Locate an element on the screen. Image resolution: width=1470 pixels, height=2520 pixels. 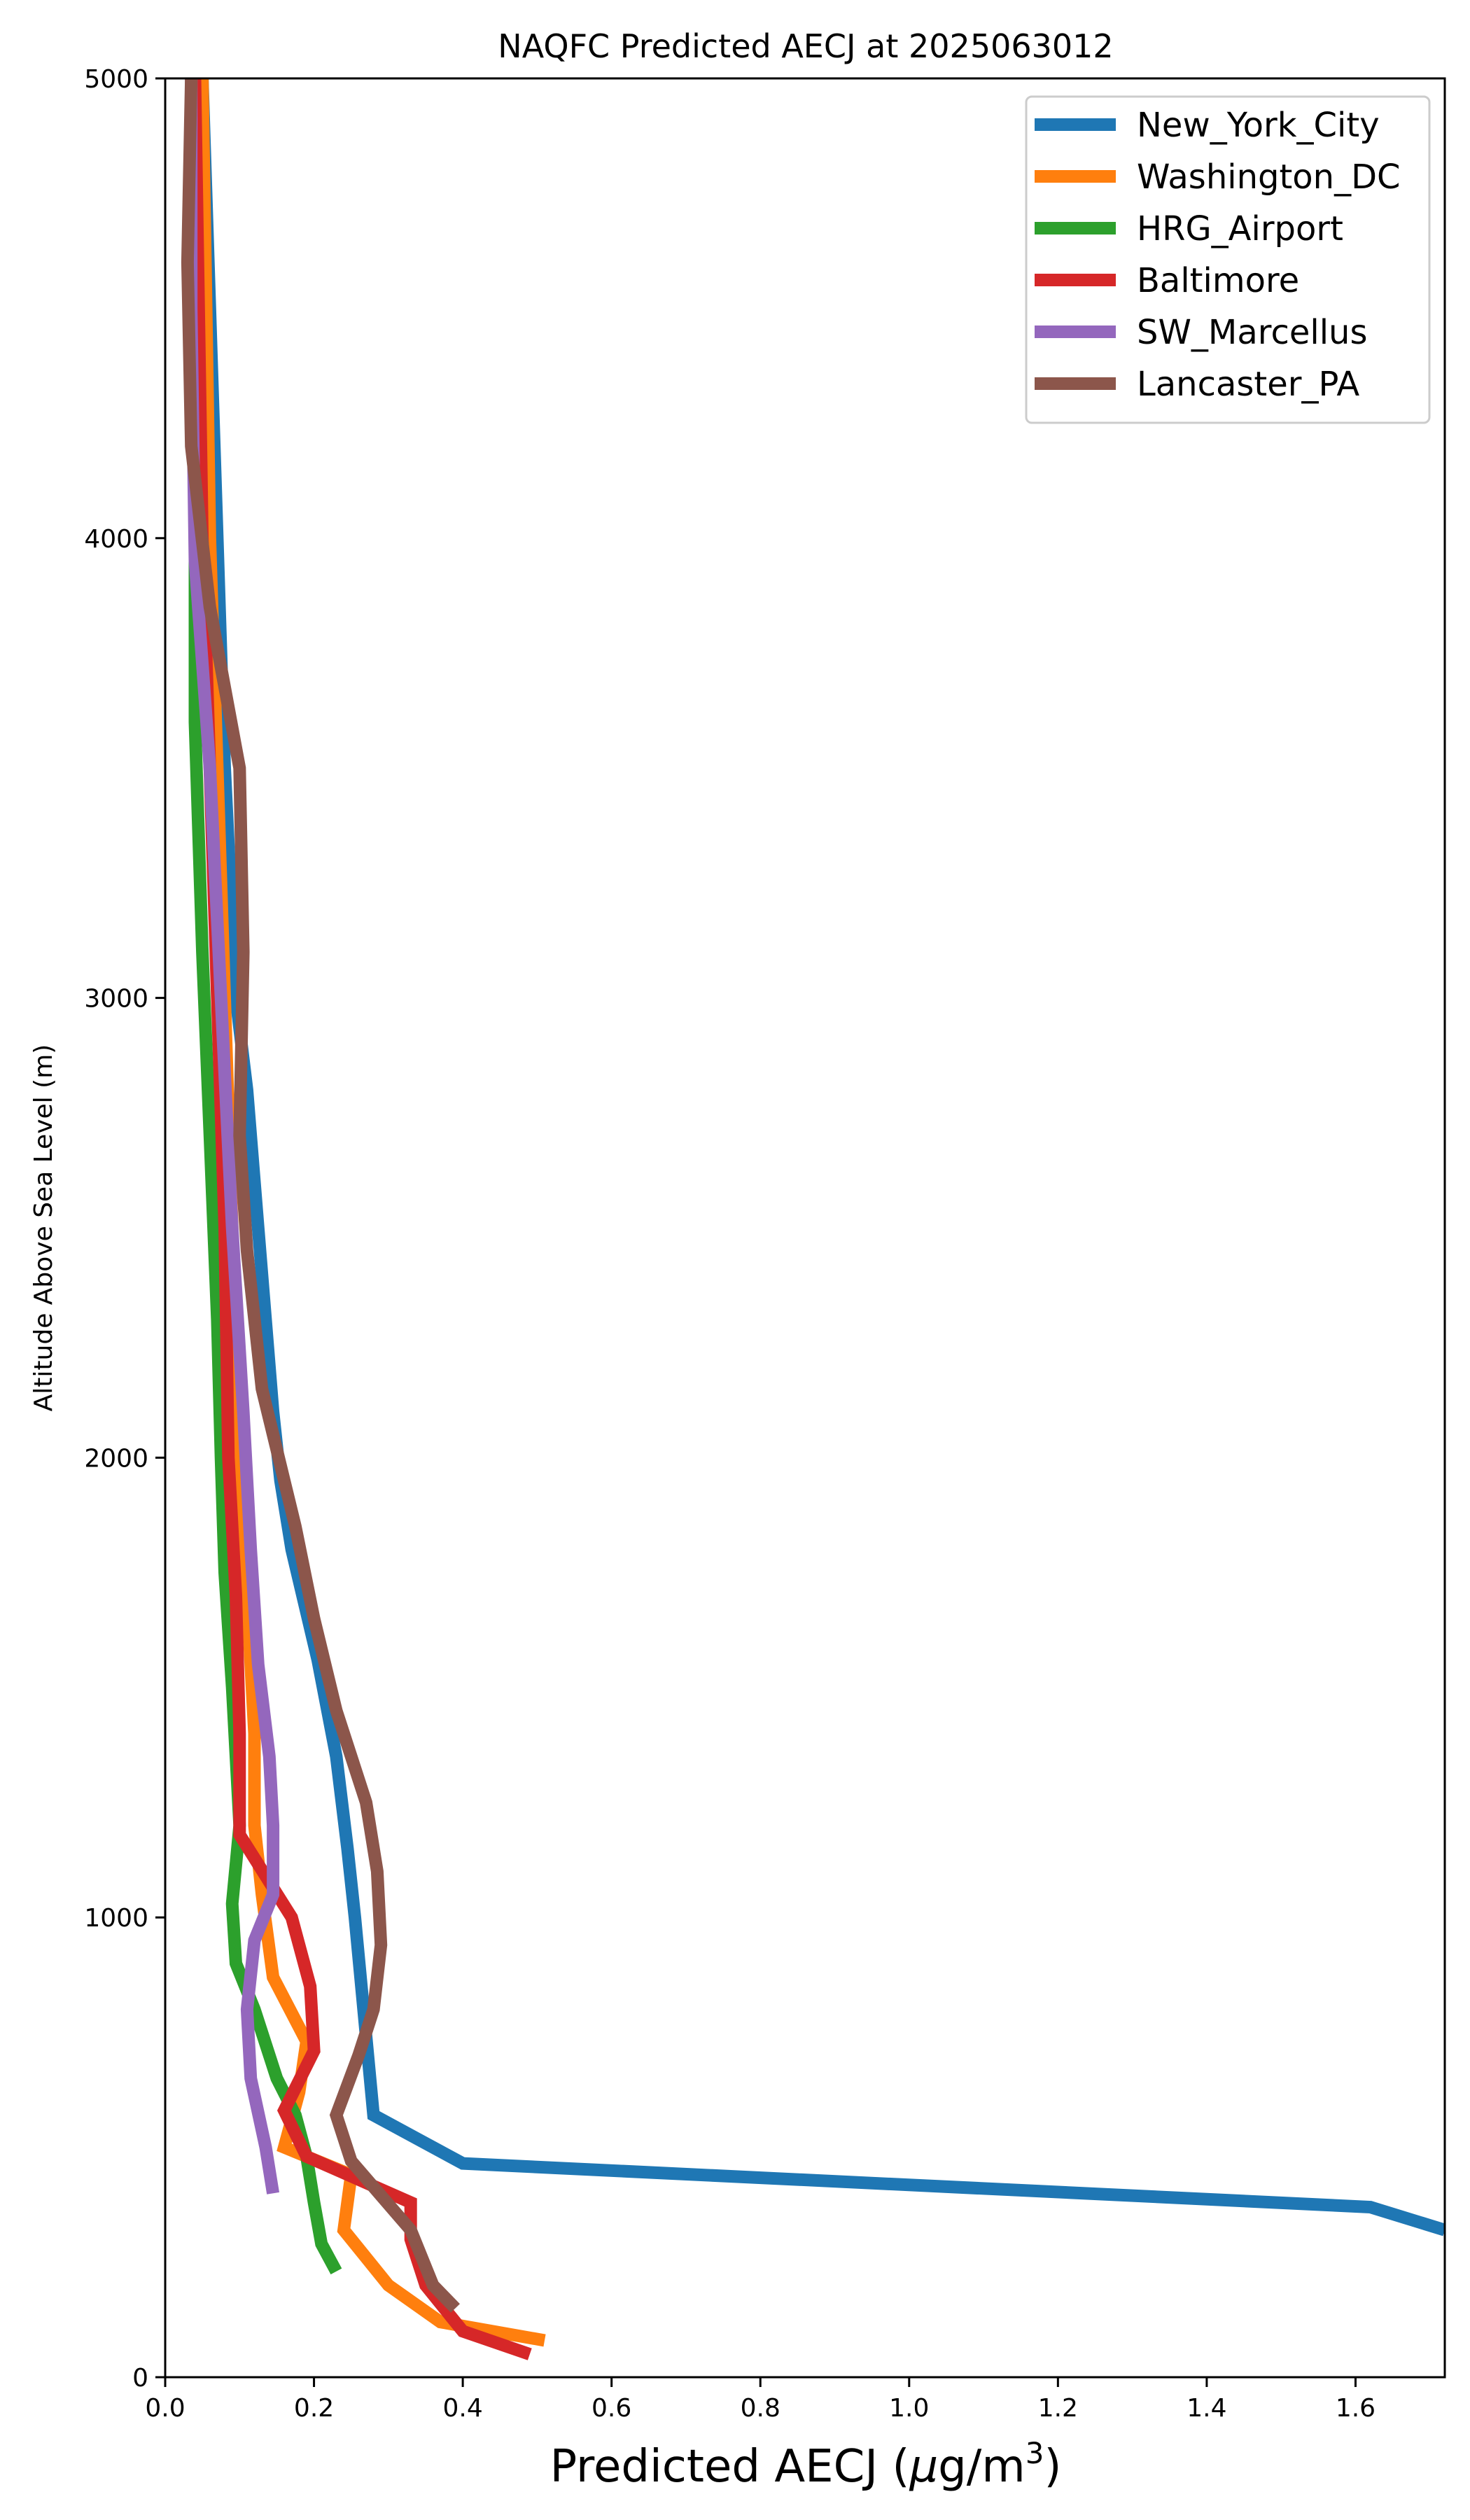
y-tick-label: 3000 is located at coordinates (116, 999).